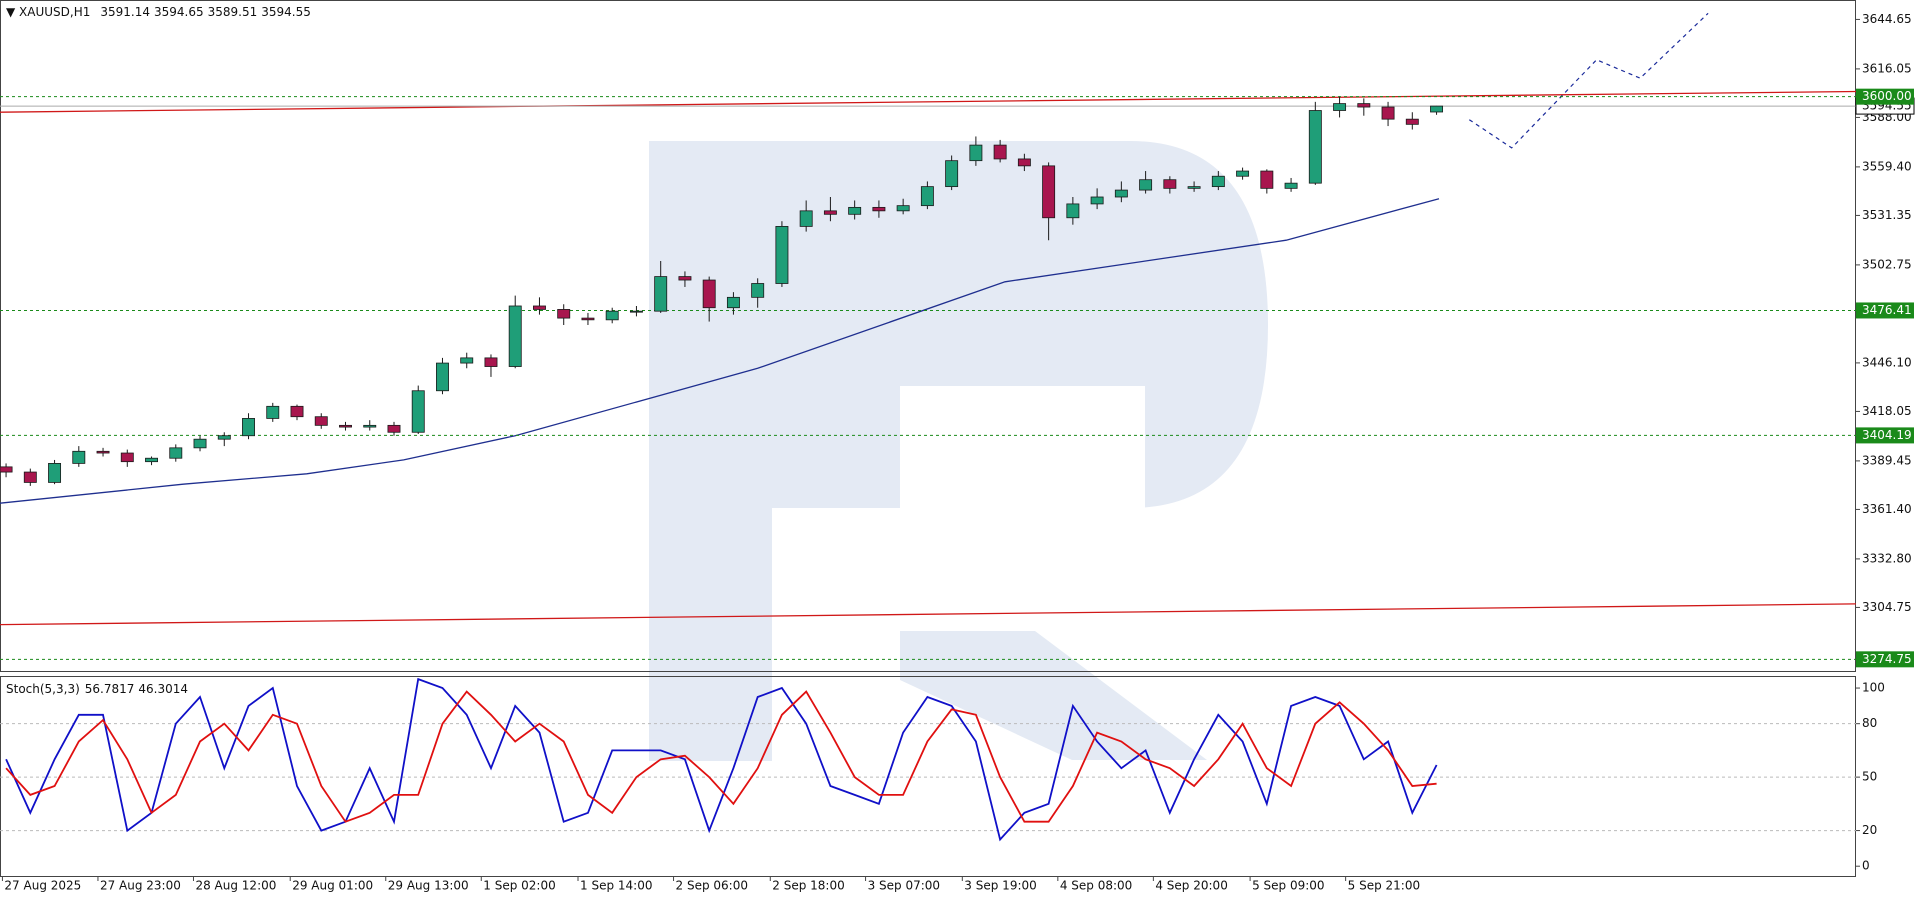  Describe the element at coordinates (1887, 19) in the screenshot. I see `y-tick-label: 3644.65` at that location.